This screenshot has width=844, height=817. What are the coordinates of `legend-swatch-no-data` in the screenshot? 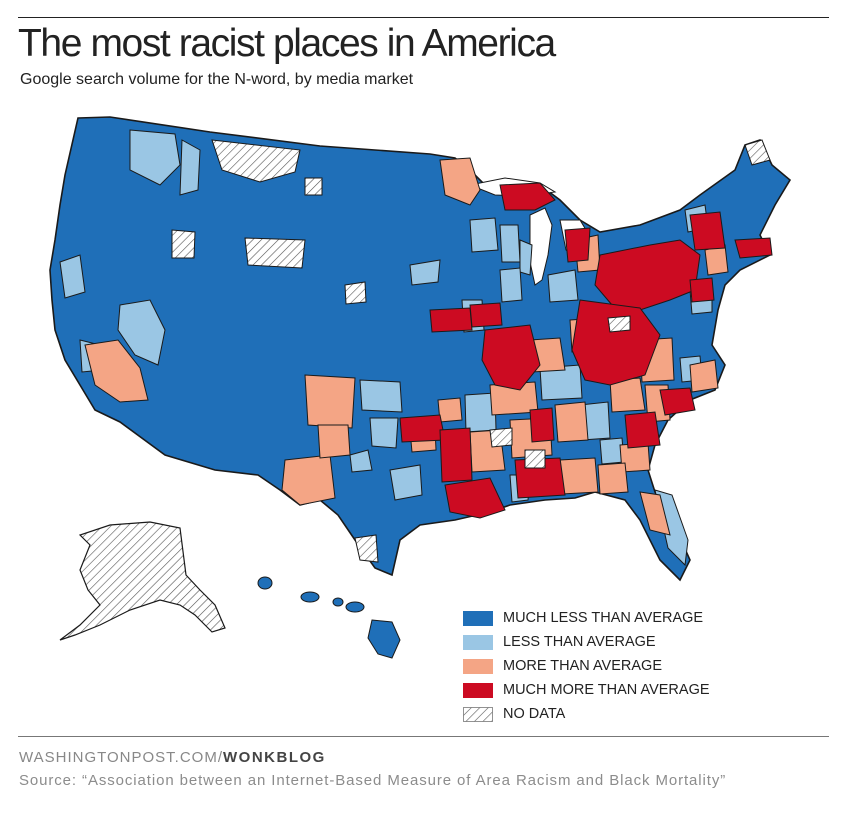 It's located at (478, 714).